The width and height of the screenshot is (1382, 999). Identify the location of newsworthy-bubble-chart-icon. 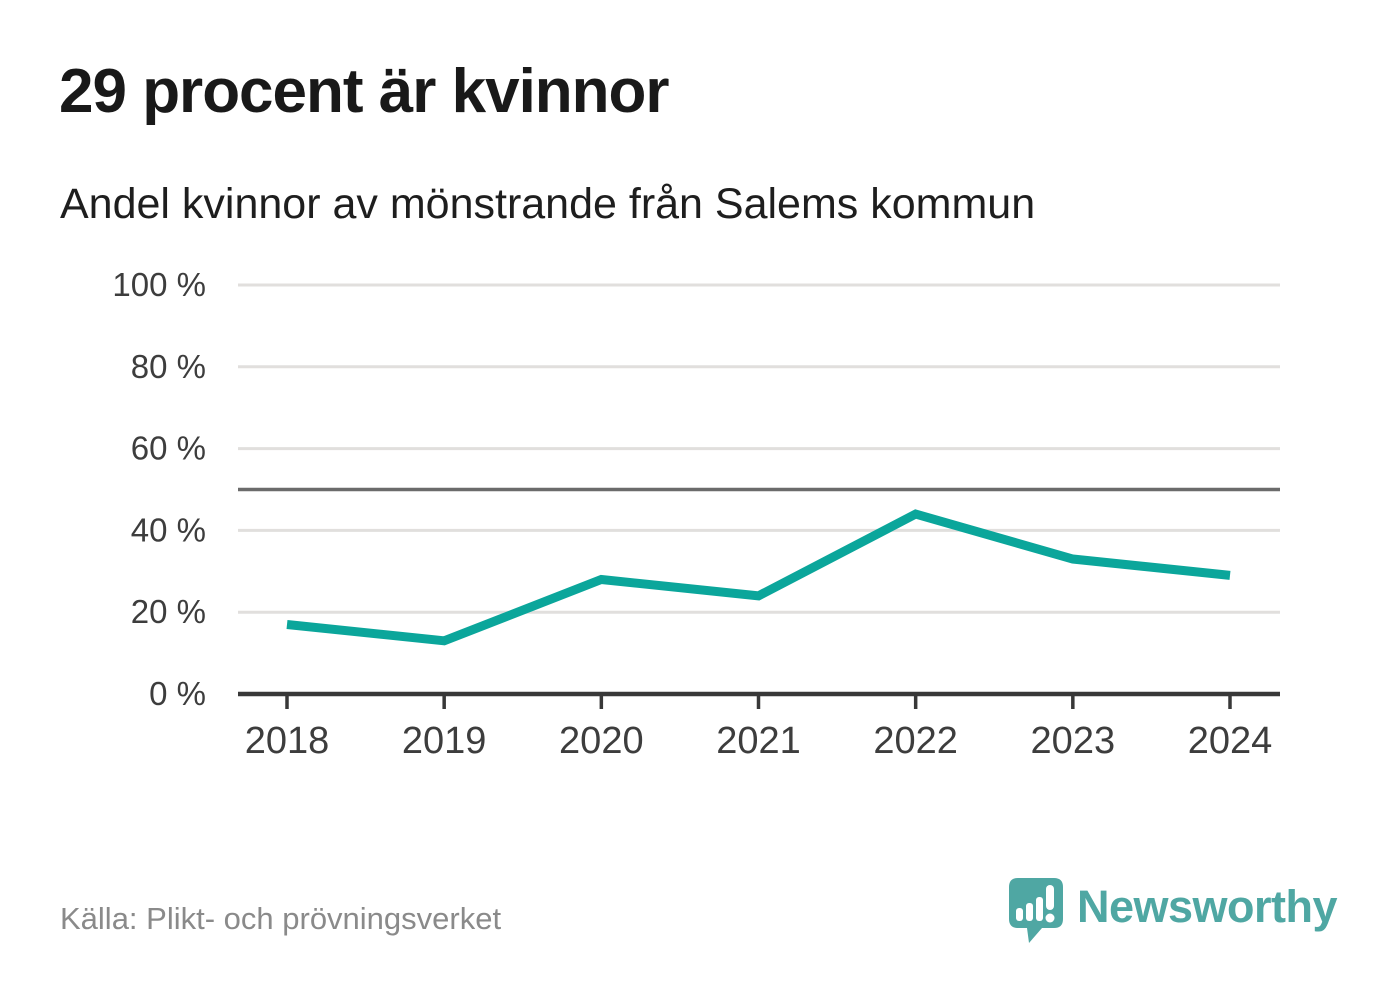
(1036, 910).